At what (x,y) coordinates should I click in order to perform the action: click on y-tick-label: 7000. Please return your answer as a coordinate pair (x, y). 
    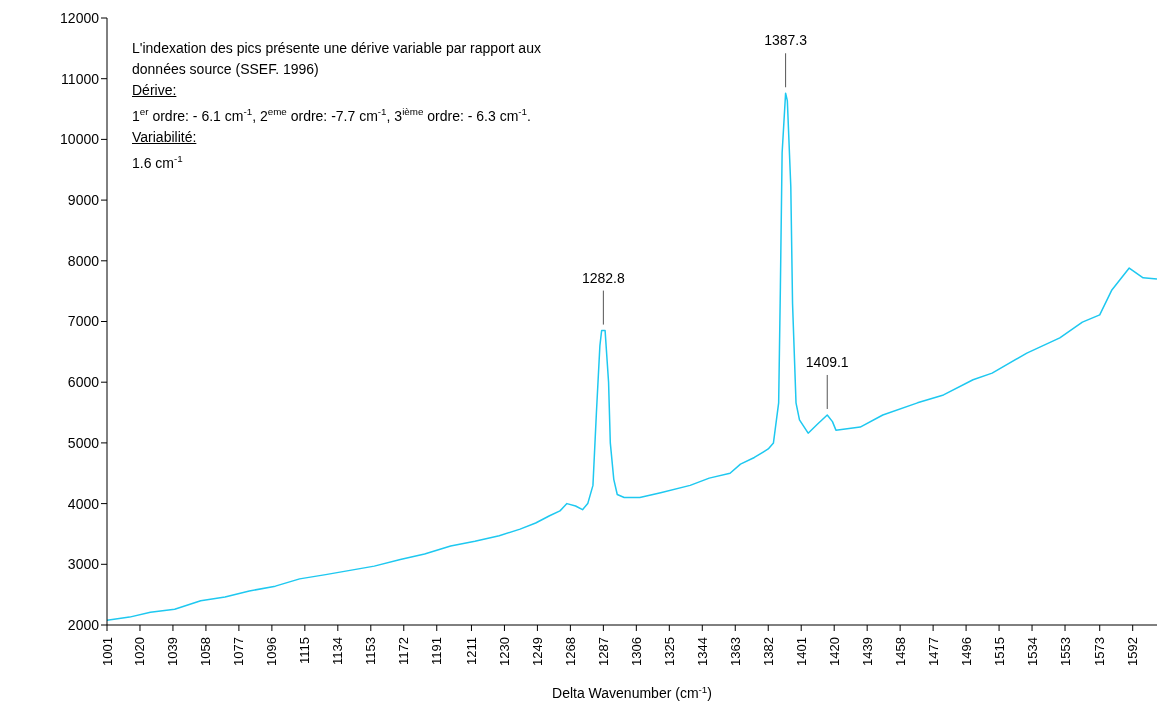
    Looking at the image, I should click on (83, 321).